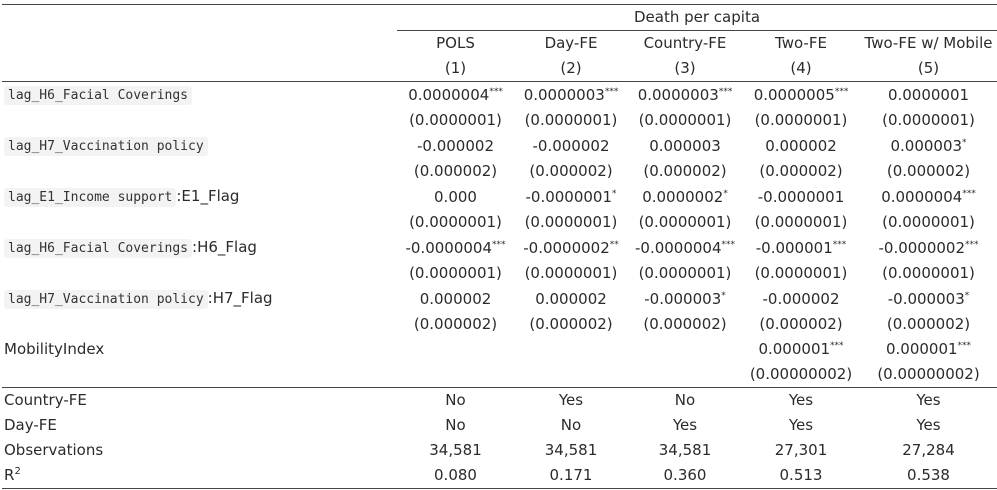 Image resolution: width=997 pixels, height=490 pixels. What do you see at coordinates (30, 425) in the screenshot?
I see `stat-label: Day-FE` at bounding box center [30, 425].